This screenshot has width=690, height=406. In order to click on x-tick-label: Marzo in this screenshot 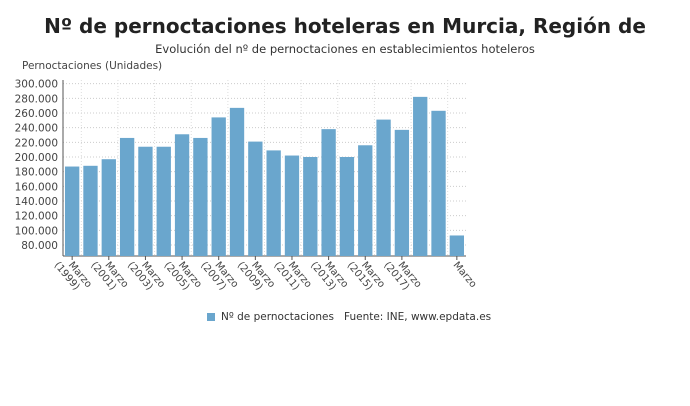, I will do `click(465, 275)`.